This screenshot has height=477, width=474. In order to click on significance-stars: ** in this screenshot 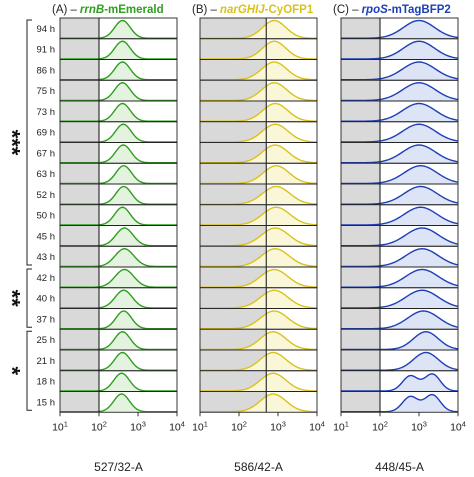, I will do `click(12, 299)`.